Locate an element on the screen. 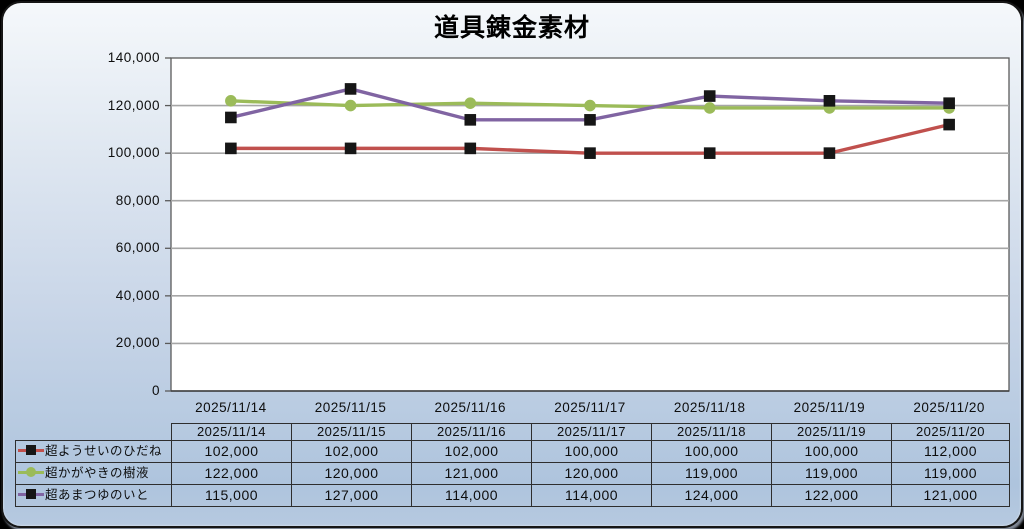 This screenshot has height=529, width=1024. x-axis-label: 2025/11/18 is located at coordinates (709, 407).